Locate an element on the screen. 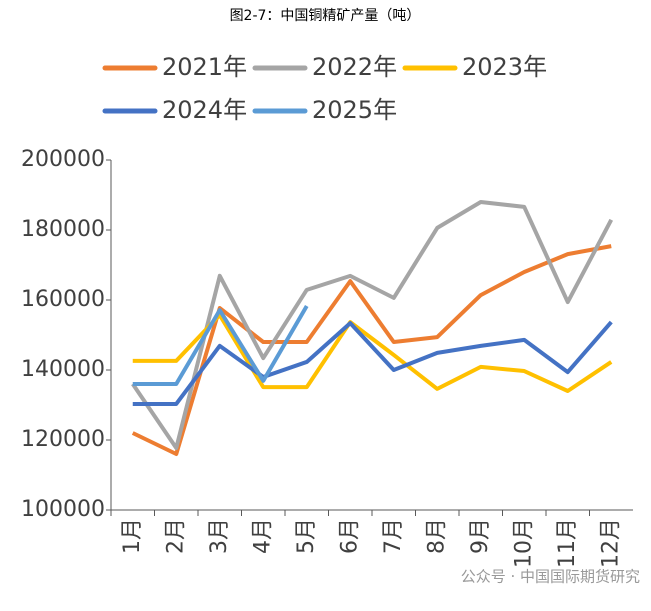 This screenshot has width=651, height=611. x-tick-label: 4月 is located at coordinates (262, 536).